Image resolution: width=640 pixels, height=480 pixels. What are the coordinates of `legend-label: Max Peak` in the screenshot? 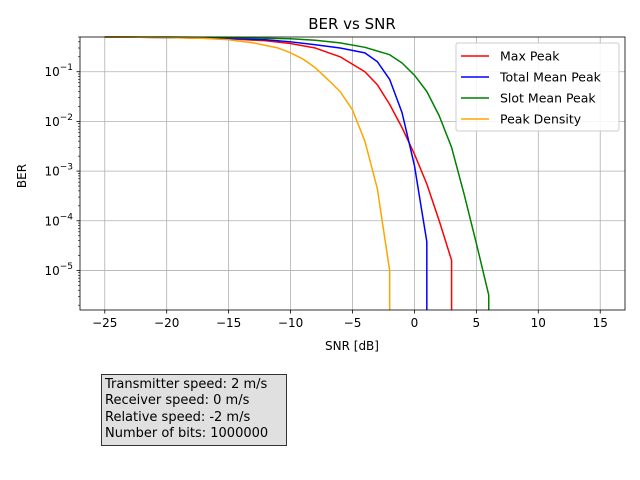 It's located at (530, 56).